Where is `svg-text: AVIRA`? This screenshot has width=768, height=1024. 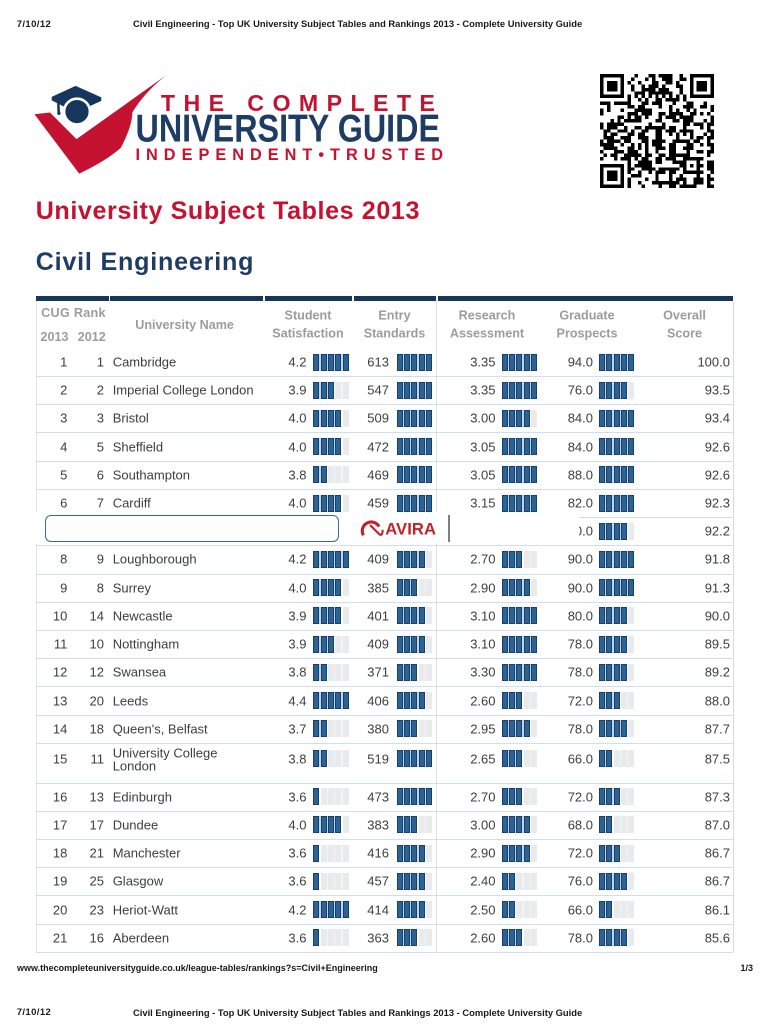
svg-text: AVIRA is located at coordinates (410, 529).